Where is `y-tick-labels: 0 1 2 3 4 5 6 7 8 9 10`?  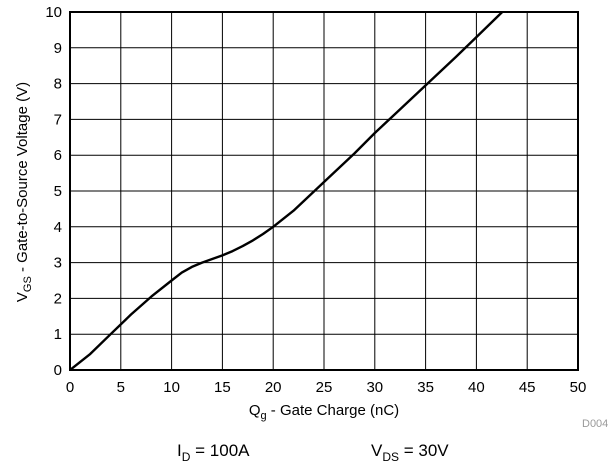
y-tick-labels: 0 1 2 3 4 5 6 7 8 9 10 is located at coordinates (53, 191).